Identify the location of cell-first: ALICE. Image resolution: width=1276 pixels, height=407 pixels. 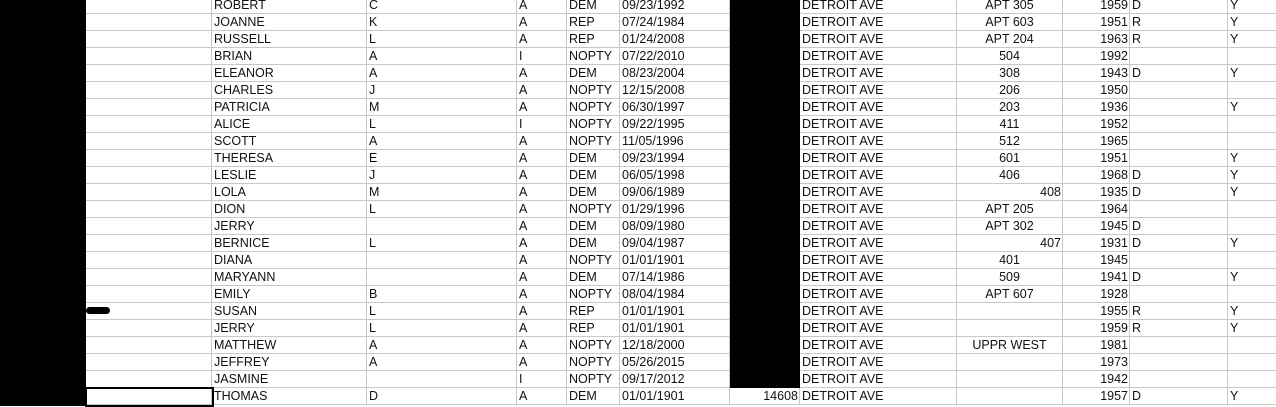
(289, 124).